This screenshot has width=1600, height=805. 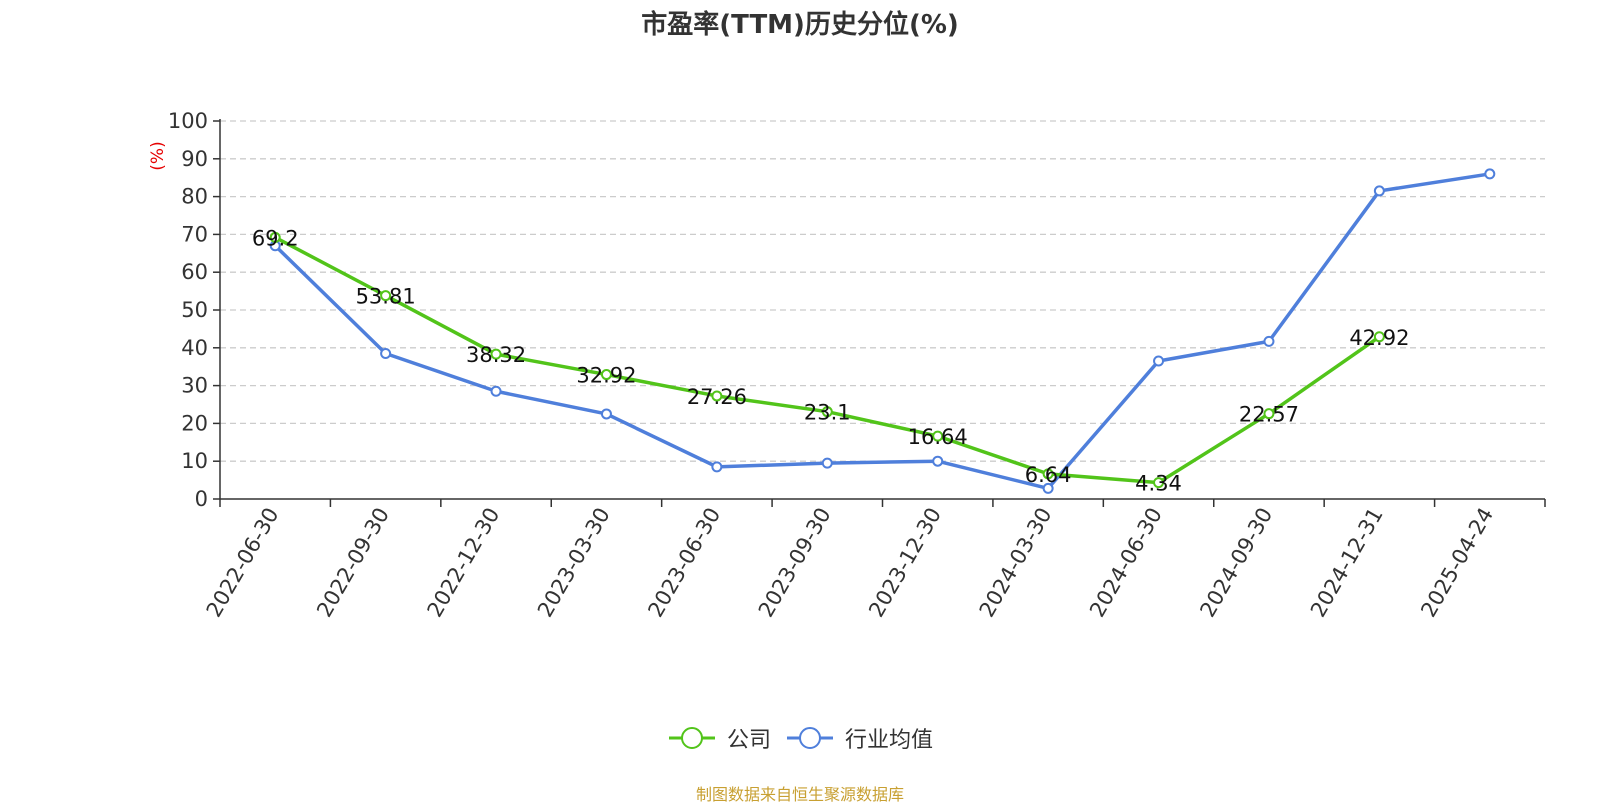 I want to click on x-tick-label: 2025-04-24, so click(x=1457, y=563).